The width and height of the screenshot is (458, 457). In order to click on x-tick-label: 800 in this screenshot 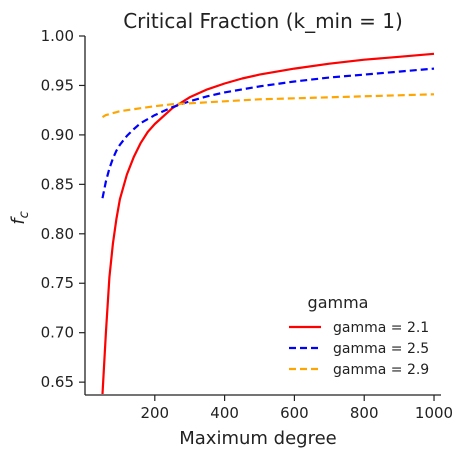, I will do `click(364, 413)`.